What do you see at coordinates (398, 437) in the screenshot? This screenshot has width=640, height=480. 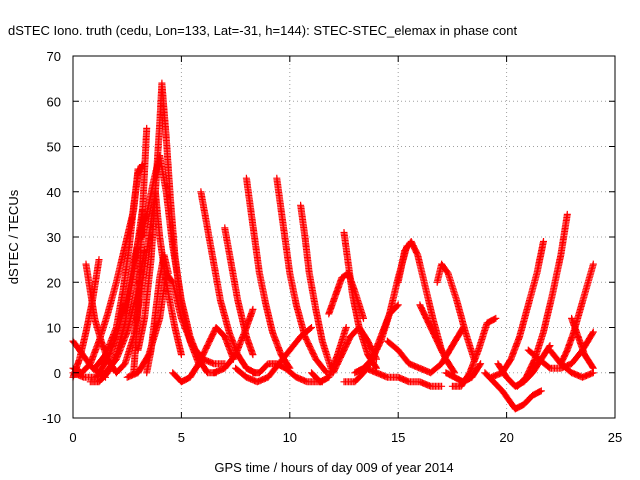 I see `x-tick-label: 15` at bounding box center [398, 437].